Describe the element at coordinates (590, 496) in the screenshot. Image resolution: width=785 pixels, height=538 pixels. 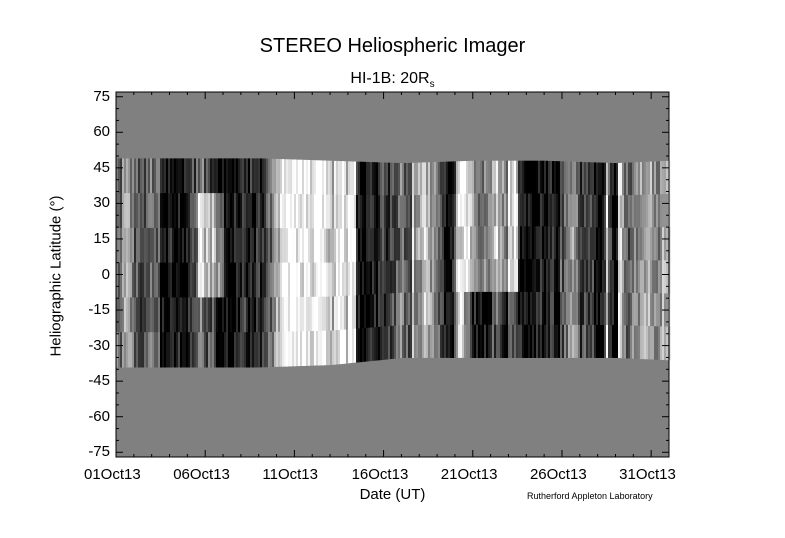
I see `credit-label: Rutherford Appleton Laboratory` at that location.